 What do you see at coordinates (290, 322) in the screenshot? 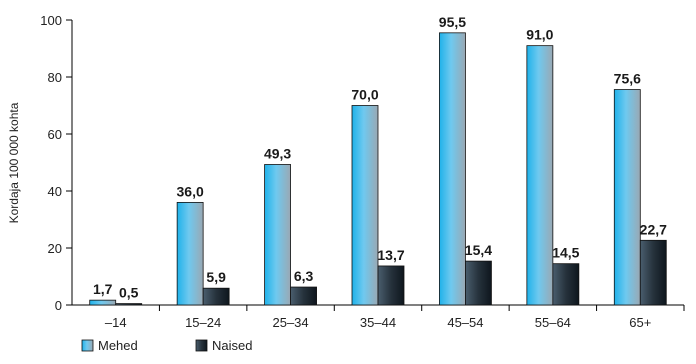
I see `x-tick-label: 25–34` at bounding box center [290, 322].